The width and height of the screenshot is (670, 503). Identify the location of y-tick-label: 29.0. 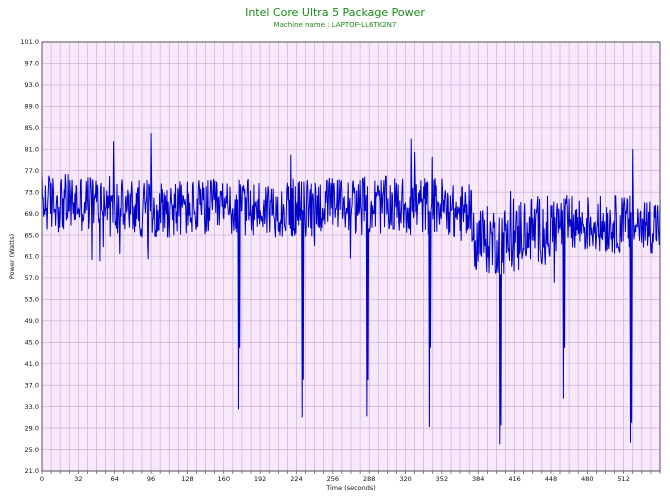
(32, 428).